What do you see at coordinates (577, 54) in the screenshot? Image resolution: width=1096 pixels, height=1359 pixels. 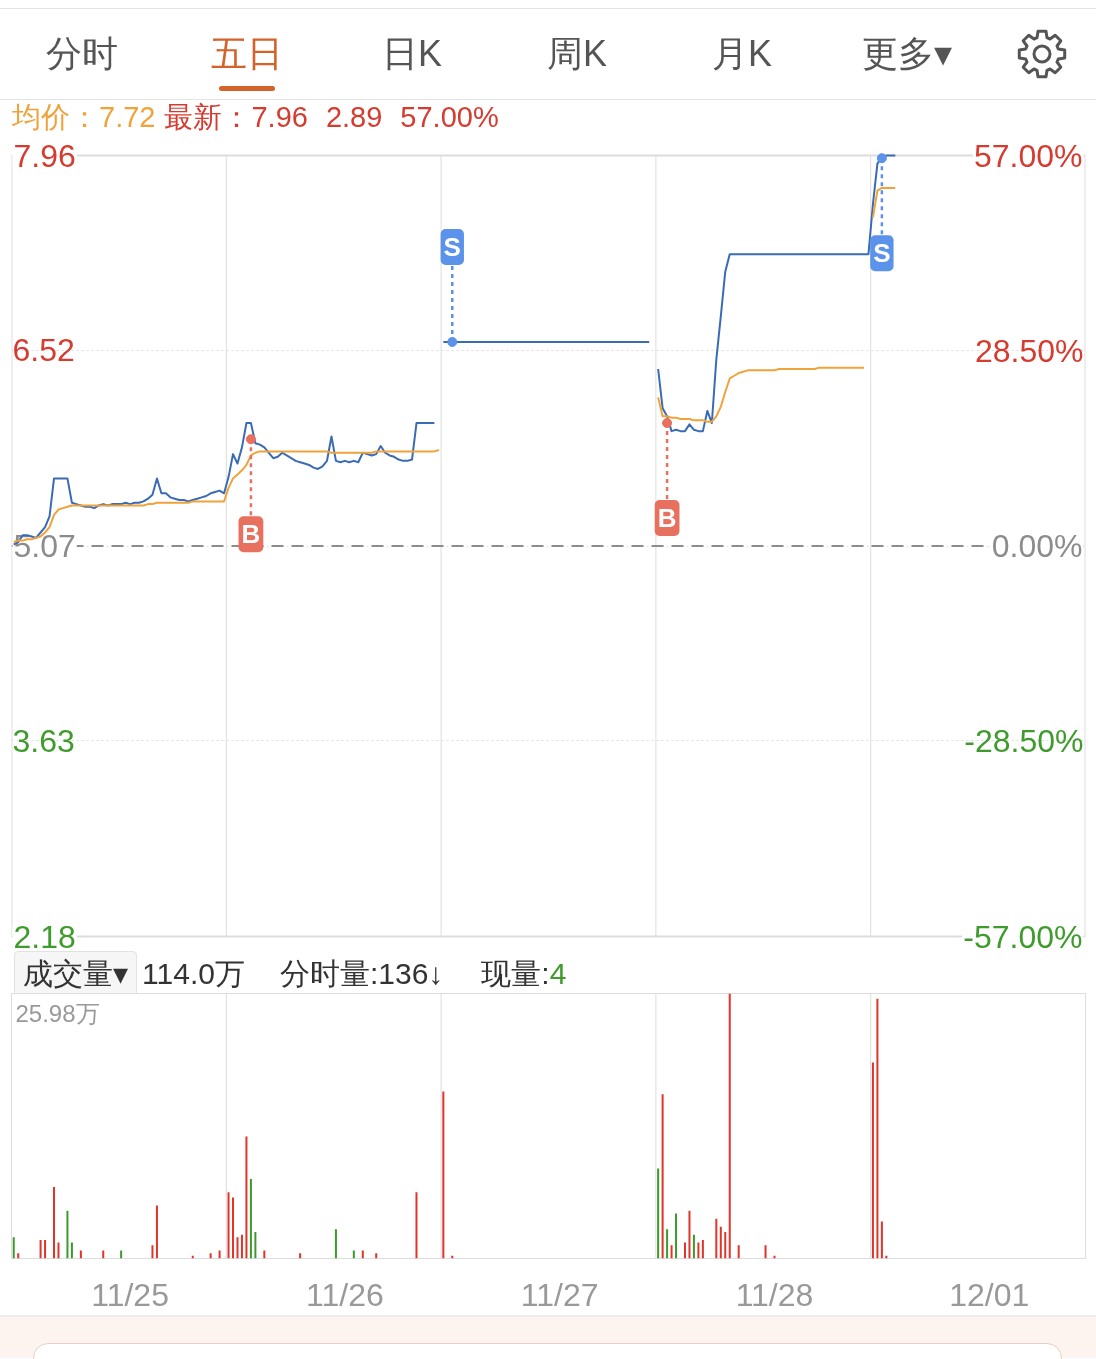 I see `category-label: 周K` at bounding box center [577, 54].